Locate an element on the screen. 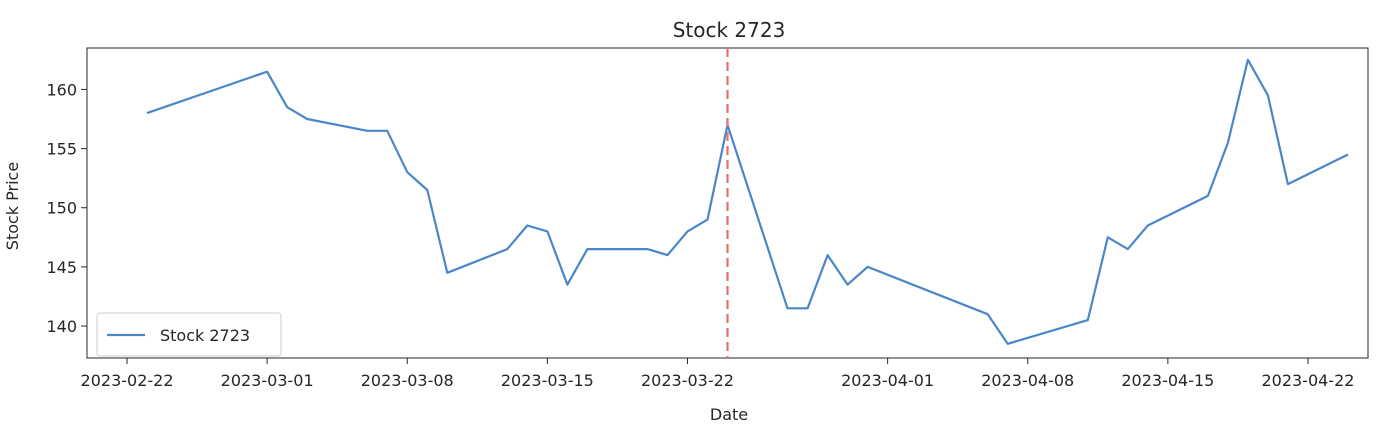 Image resolution: width=1400 pixels, height=434 pixels. x-tick-label: 2023-03-01 is located at coordinates (267, 380).